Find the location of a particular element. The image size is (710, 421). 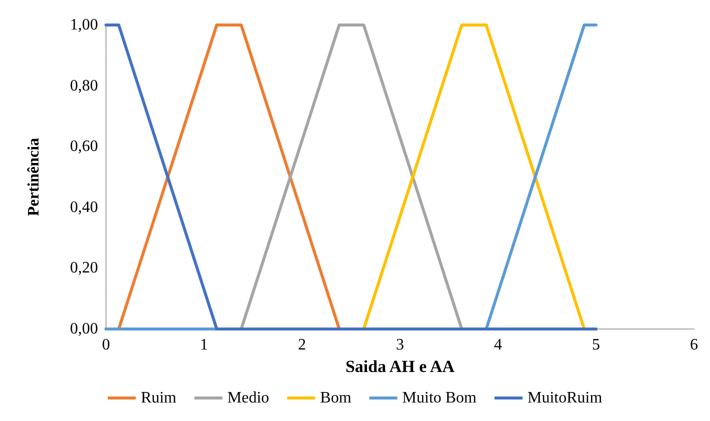

y-tick-label: 0,20 is located at coordinates (84, 268).